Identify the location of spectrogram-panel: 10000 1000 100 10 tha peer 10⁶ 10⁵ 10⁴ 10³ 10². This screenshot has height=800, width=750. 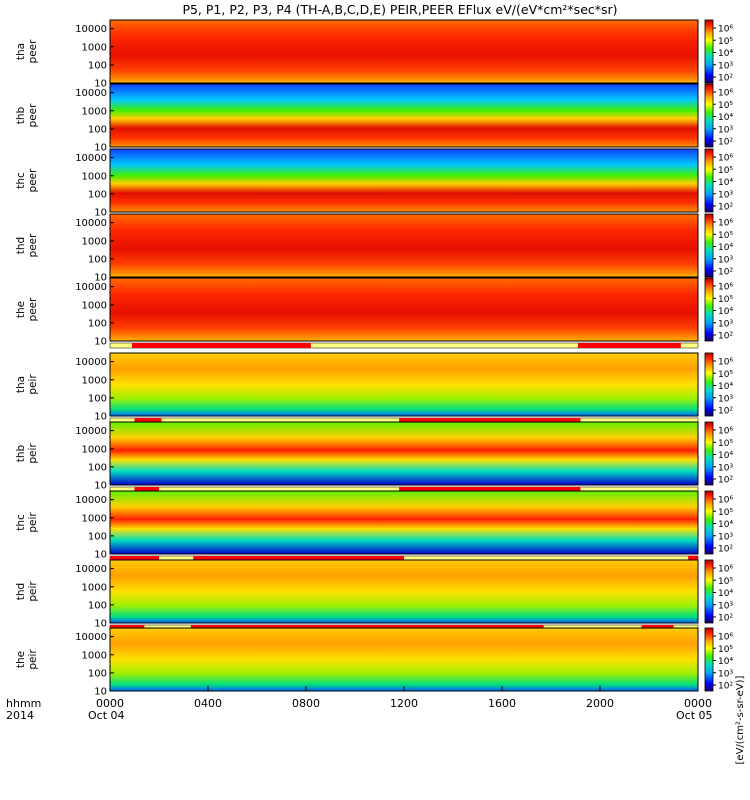
(374, 54).